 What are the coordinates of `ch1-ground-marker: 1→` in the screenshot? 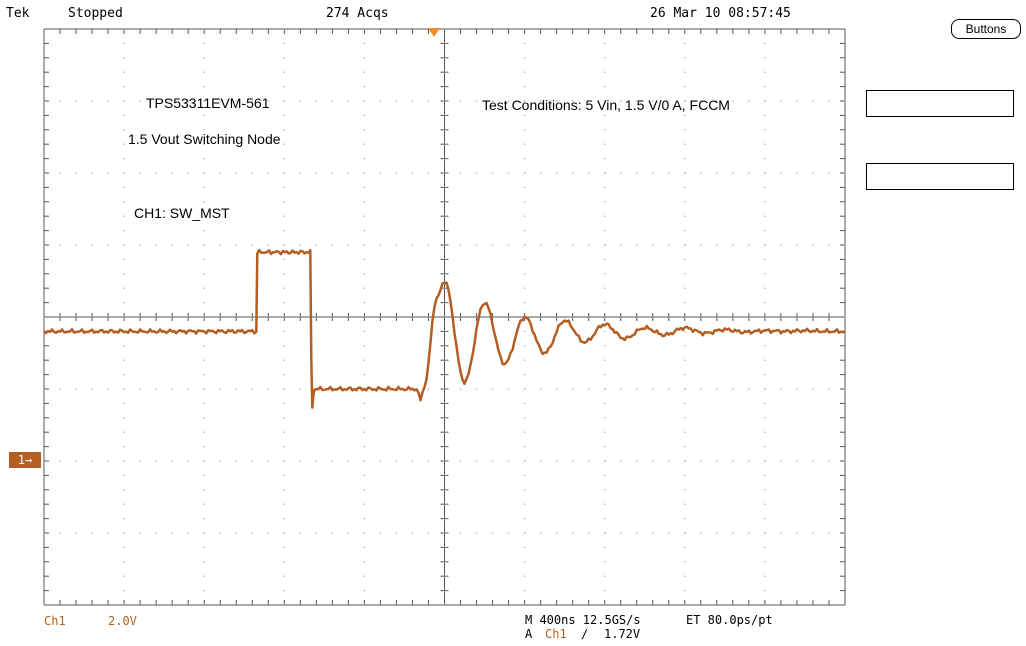 It's located at (25, 460).